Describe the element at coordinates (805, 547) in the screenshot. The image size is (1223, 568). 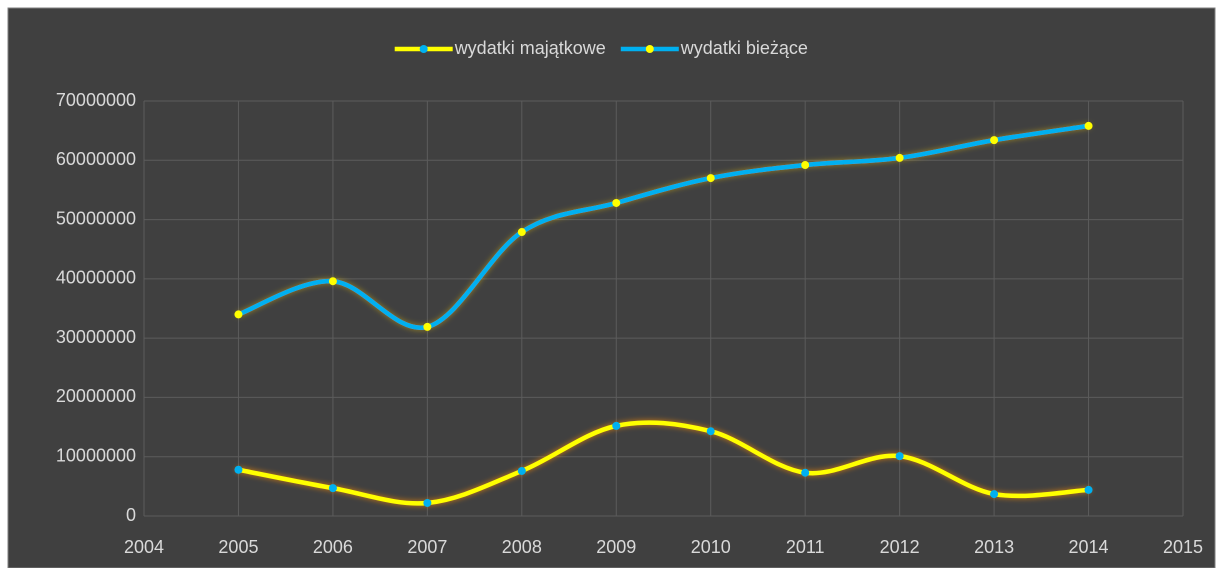
I see `x-tick-label: 2011` at that location.